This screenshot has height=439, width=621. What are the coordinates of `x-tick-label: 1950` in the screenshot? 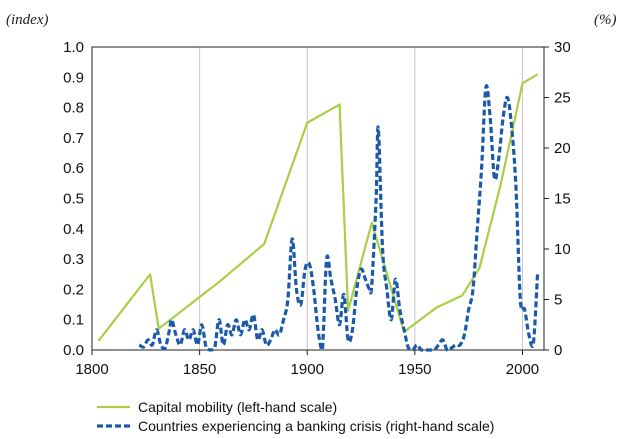 It's located at (414, 369).